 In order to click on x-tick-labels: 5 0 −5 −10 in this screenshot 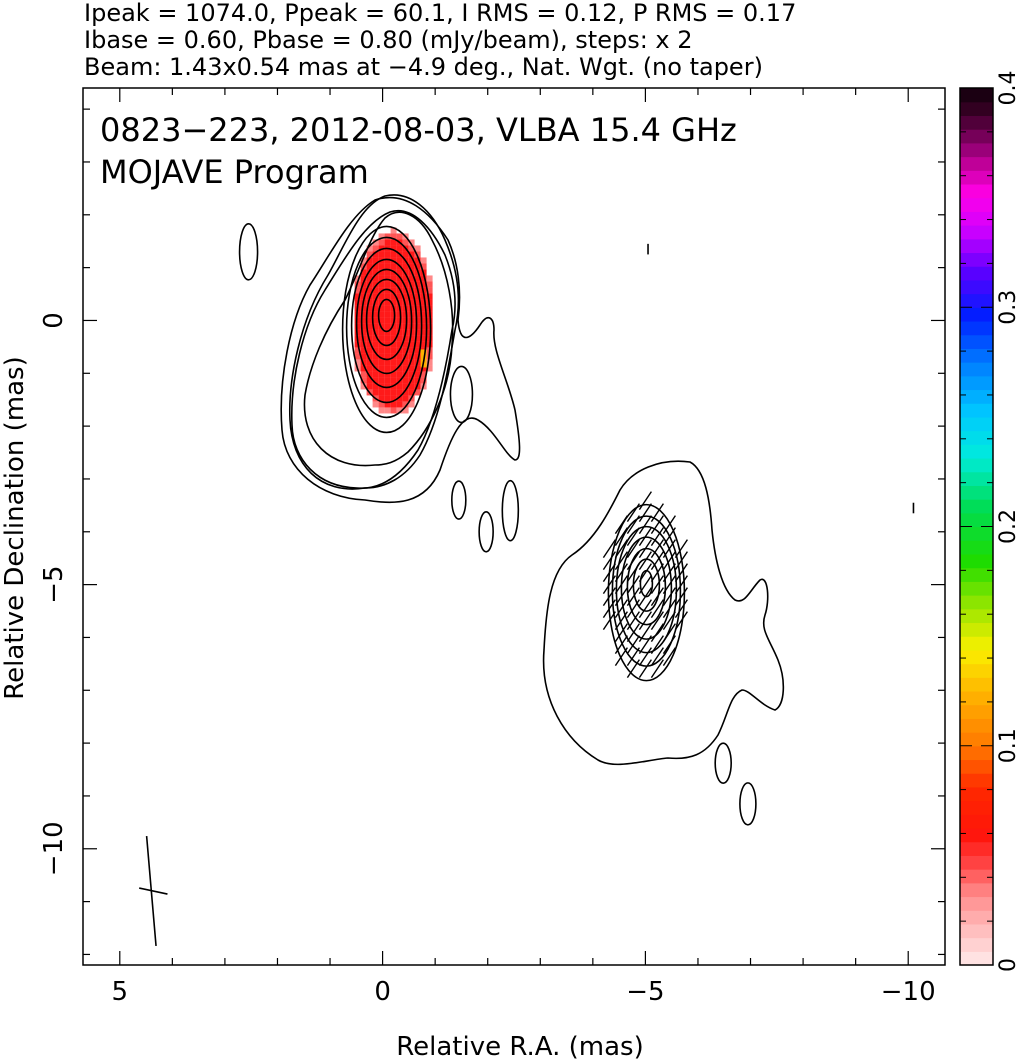, I will do `click(524, 992)`.